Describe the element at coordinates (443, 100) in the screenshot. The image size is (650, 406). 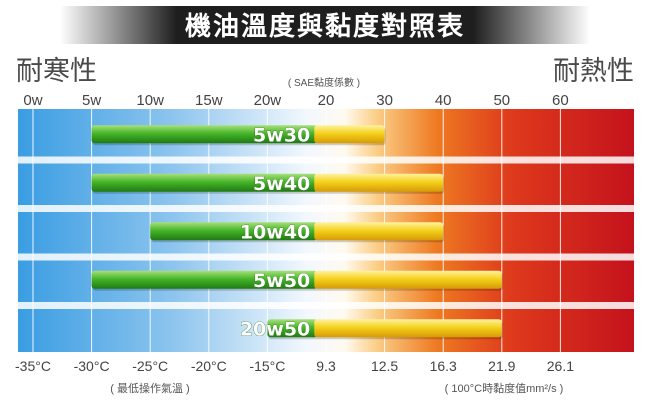
I see `top-tick-label: 40` at that location.